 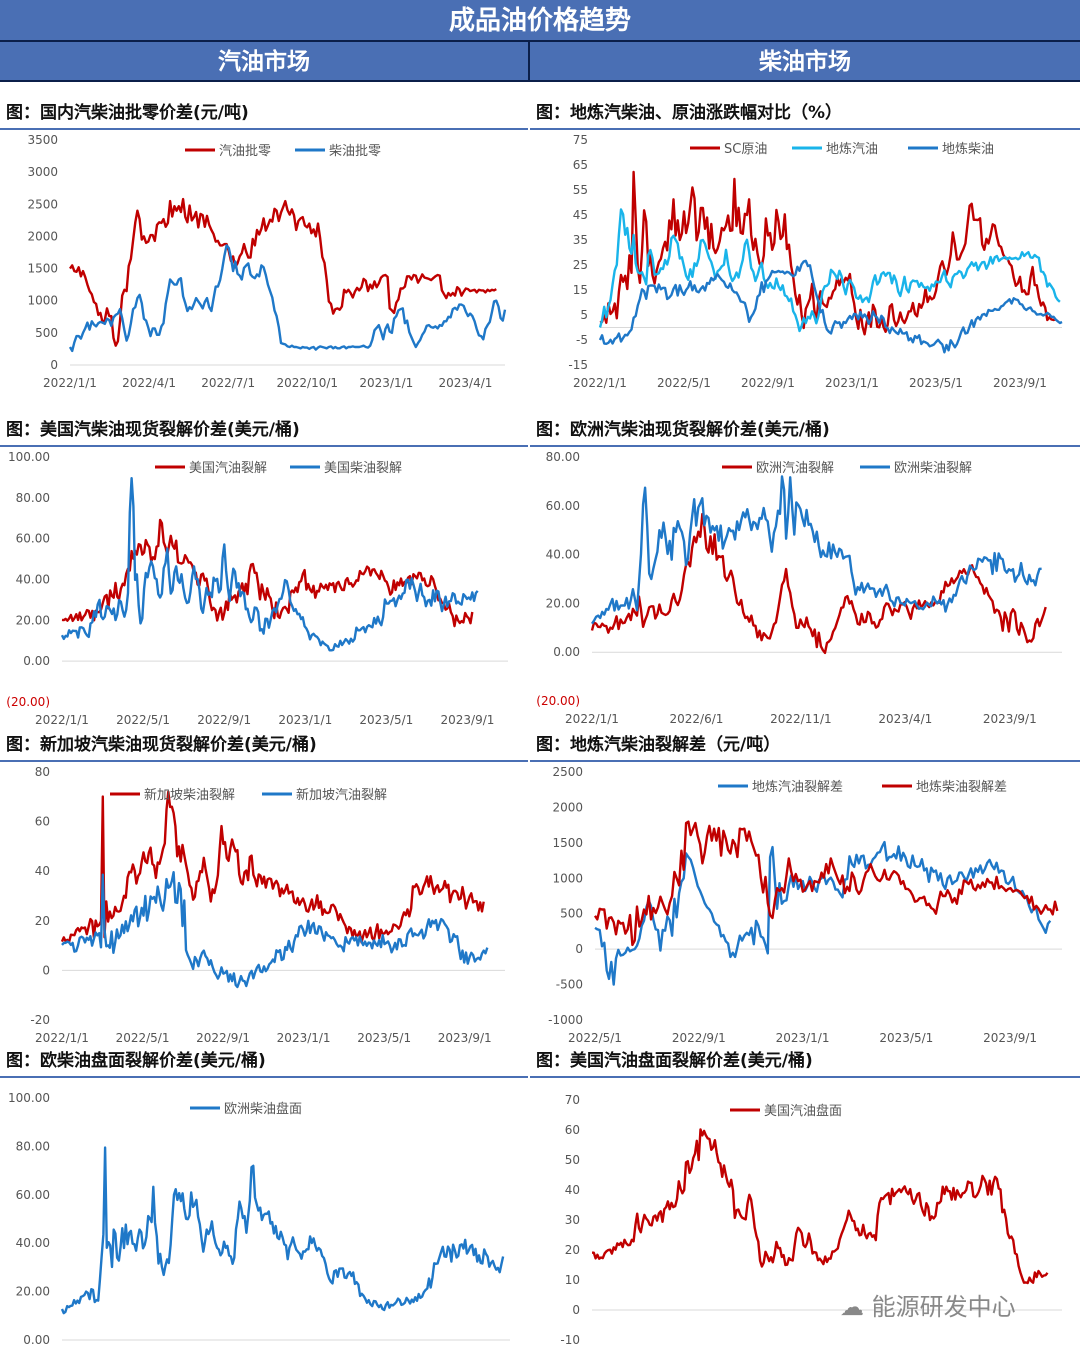 I want to click on y-tick-label: 3000, so click(x=42, y=172).